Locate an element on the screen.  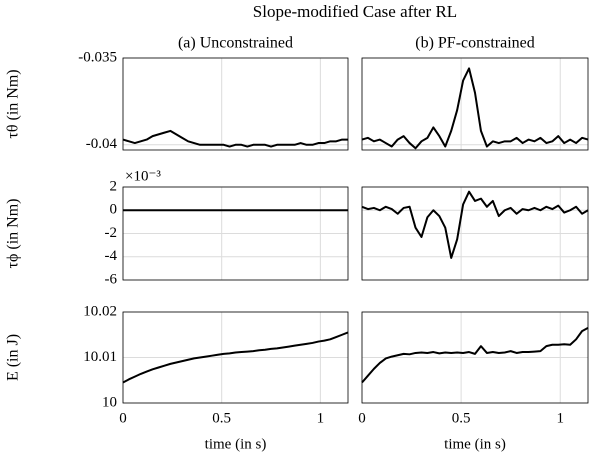
y-multiplier: ×10⁻³ is located at coordinates (143, 176).